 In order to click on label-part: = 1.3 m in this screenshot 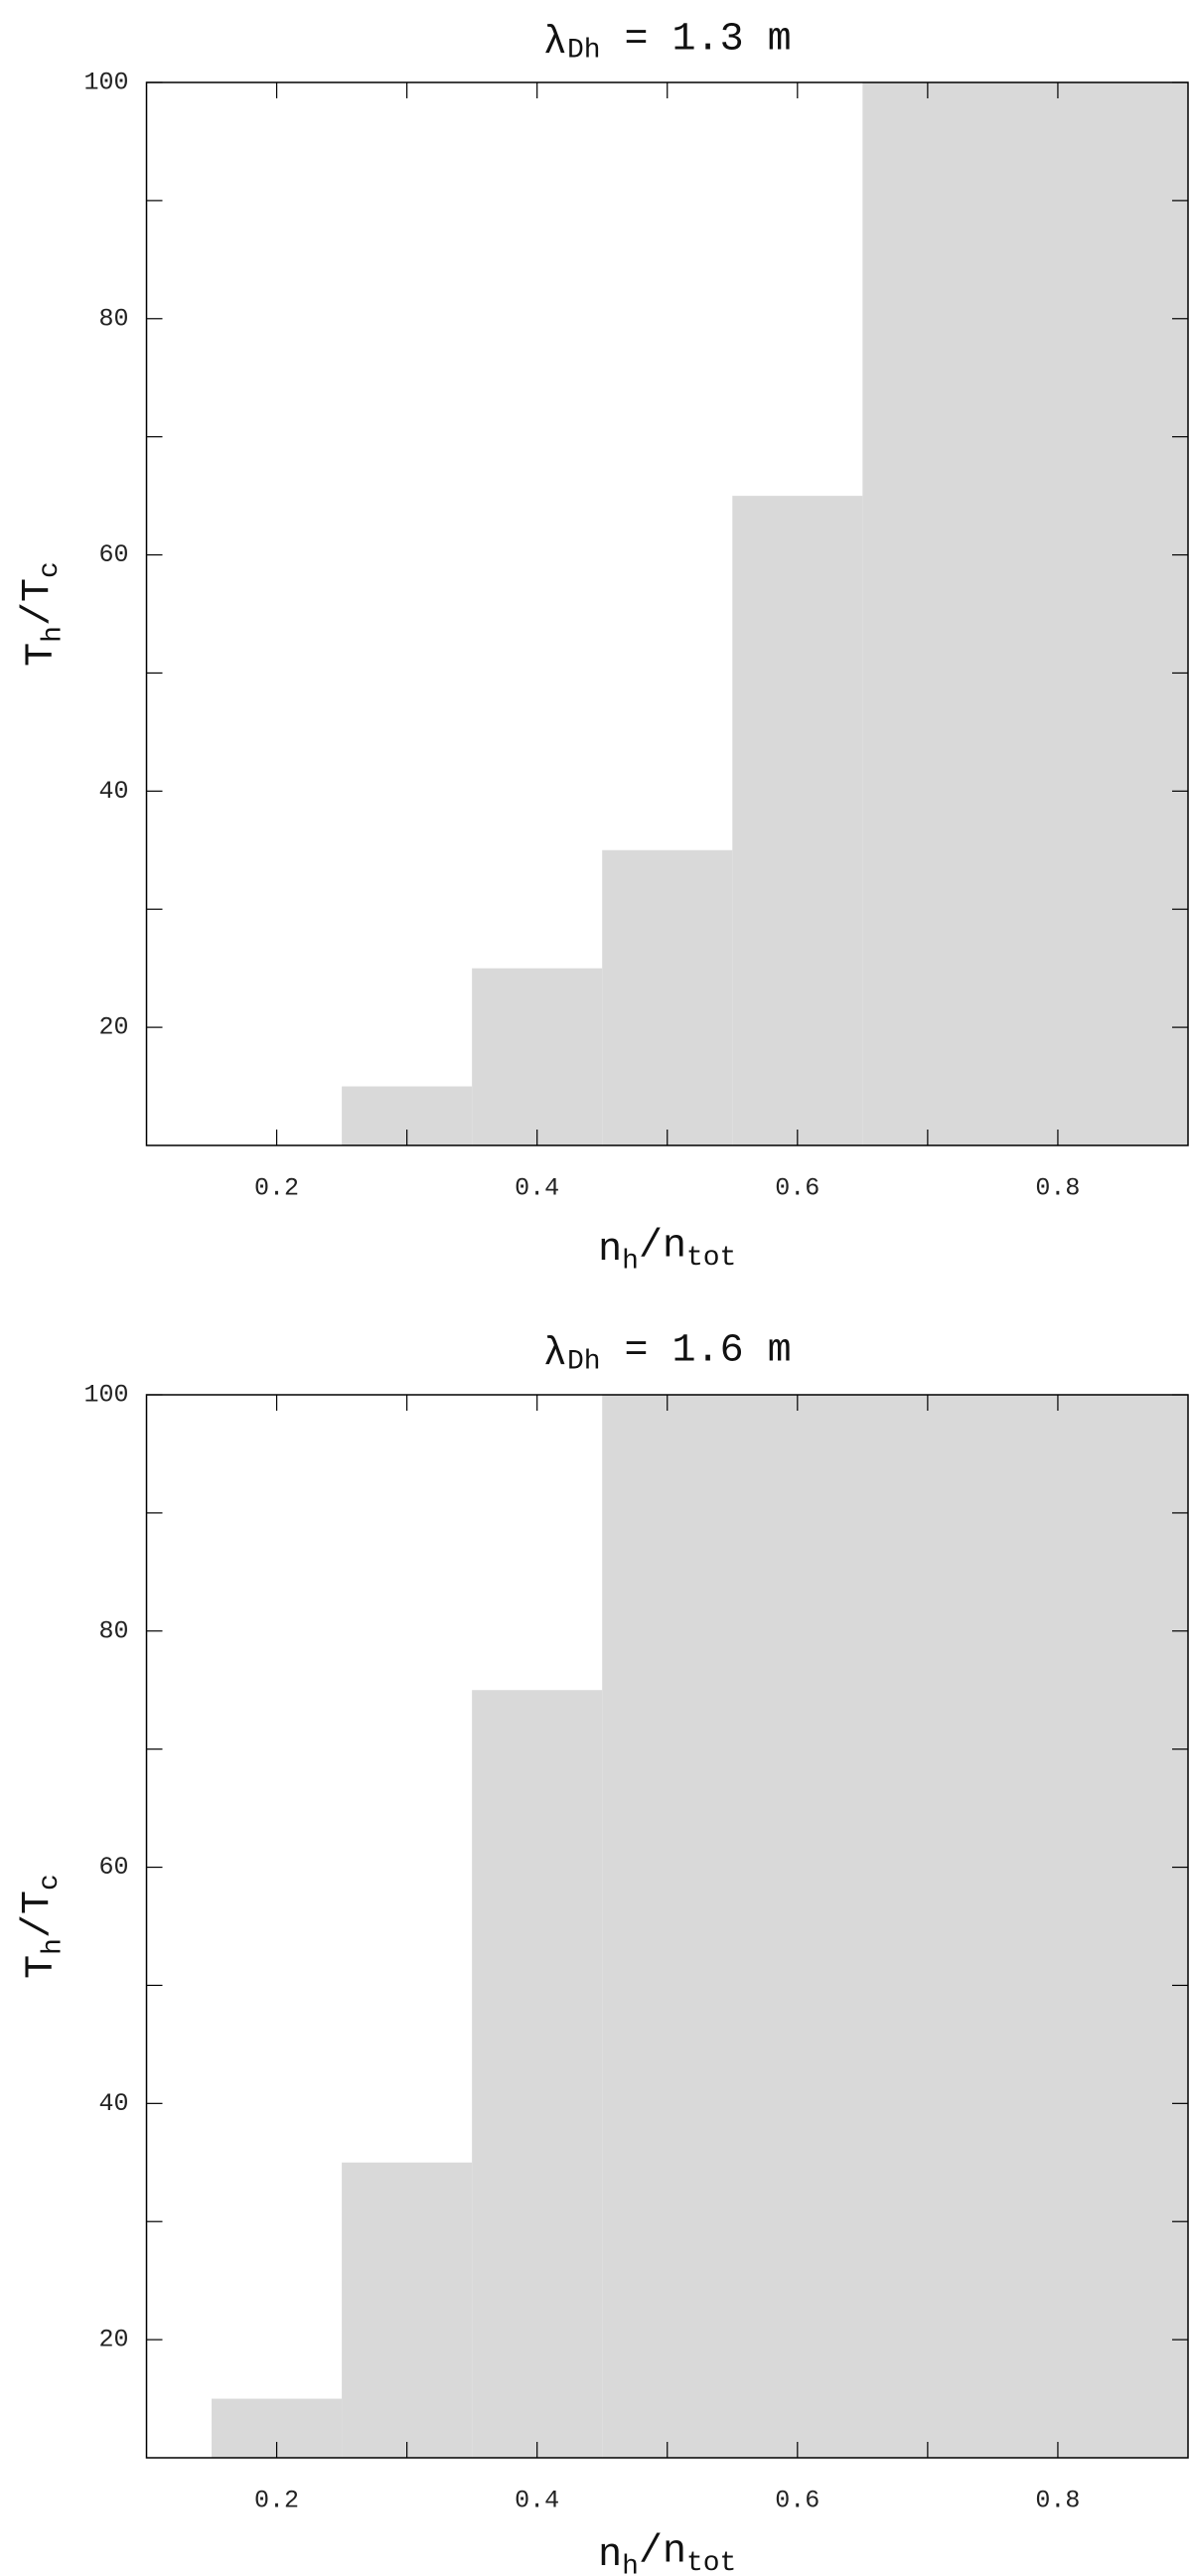, I will do `click(696, 39)`.